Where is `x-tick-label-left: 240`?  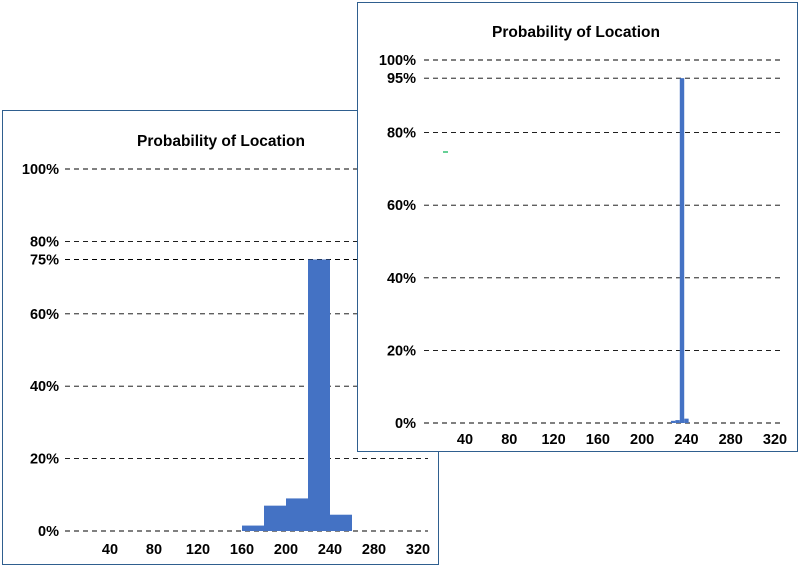 x-tick-label-left: 240 is located at coordinates (330, 550).